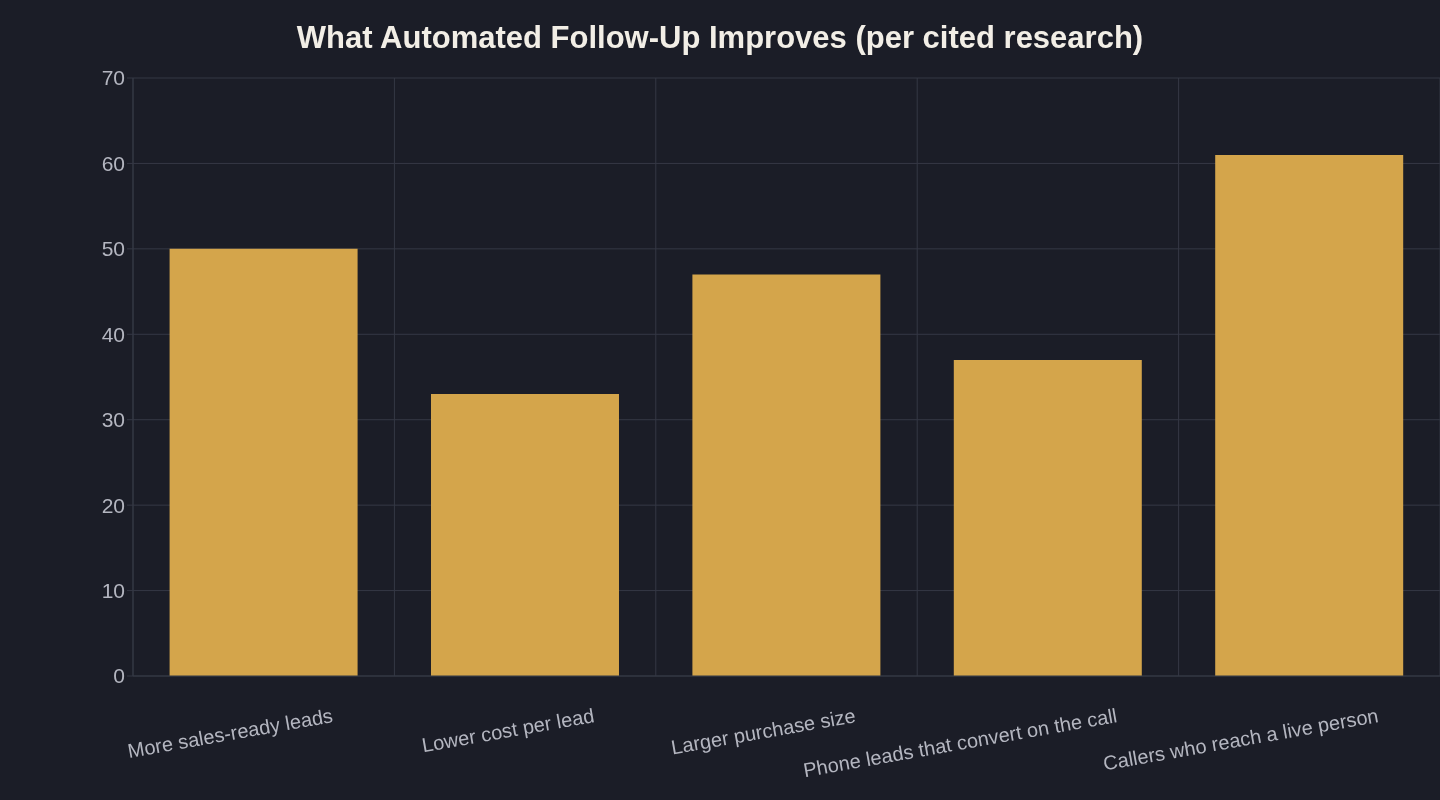  I want to click on y-tick-label: 40, so click(113, 334).